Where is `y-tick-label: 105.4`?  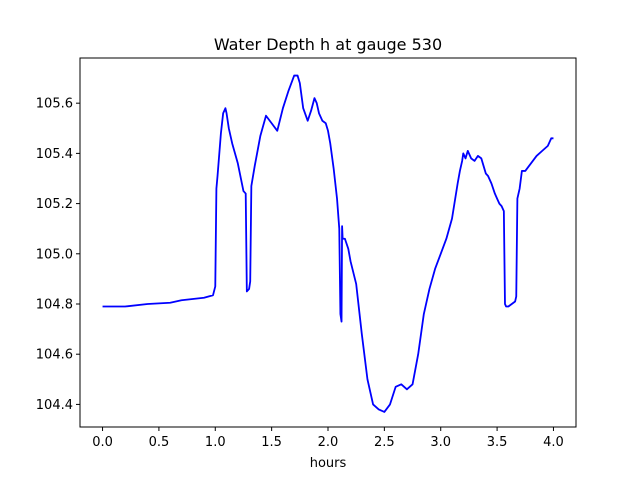
y-tick-label: 105.4 is located at coordinates (54, 154).